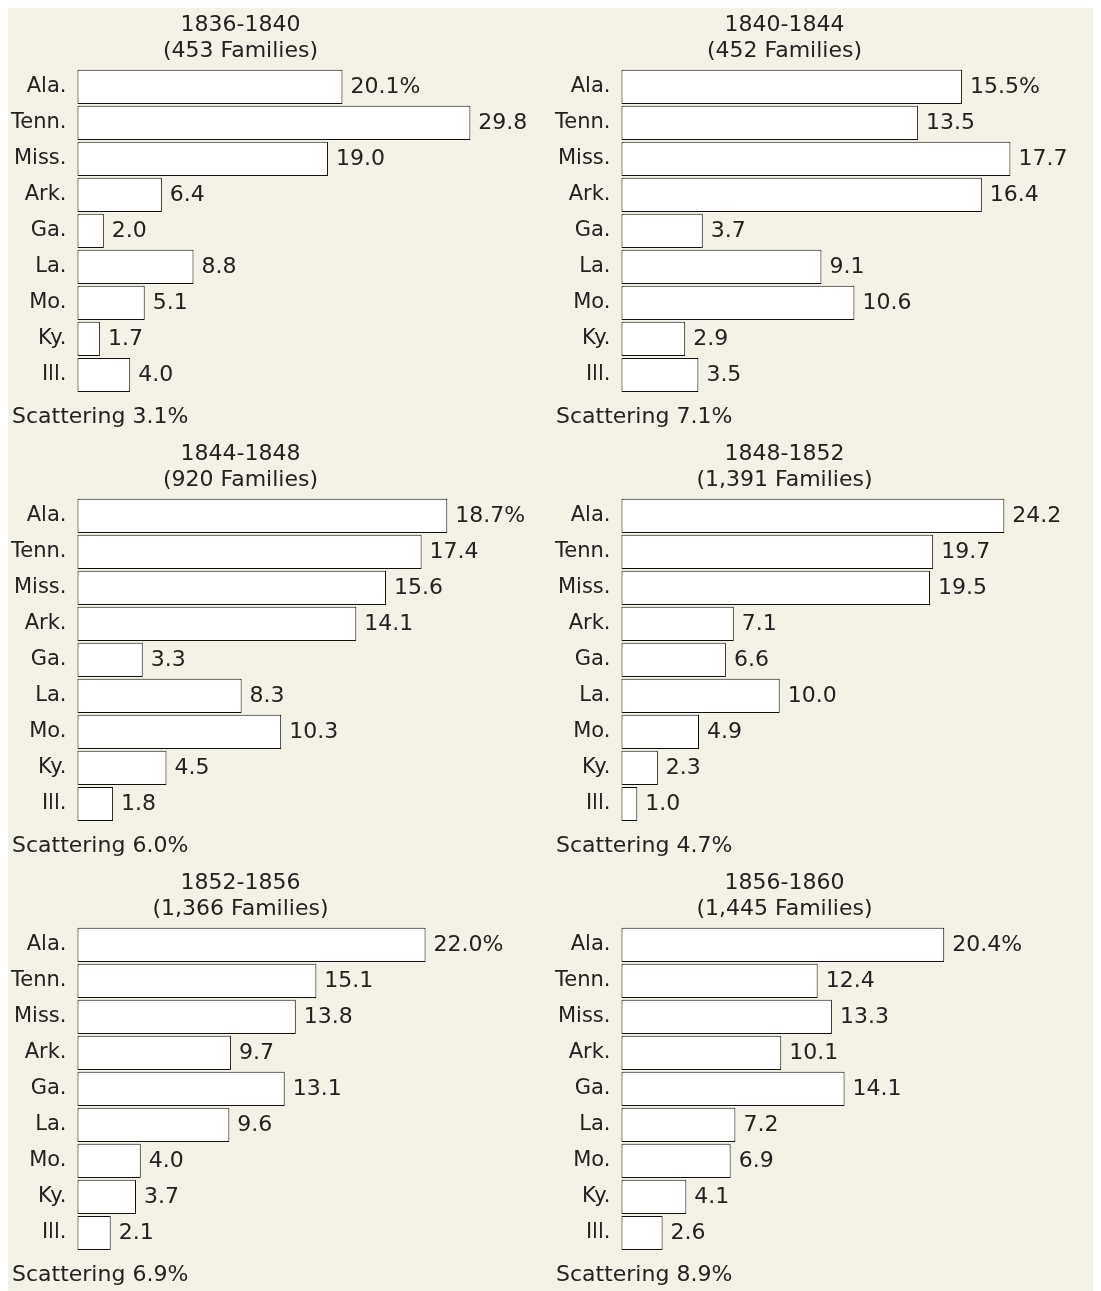  Describe the element at coordinates (683, 766) in the screenshot. I see `data-label: 2.3` at that location.